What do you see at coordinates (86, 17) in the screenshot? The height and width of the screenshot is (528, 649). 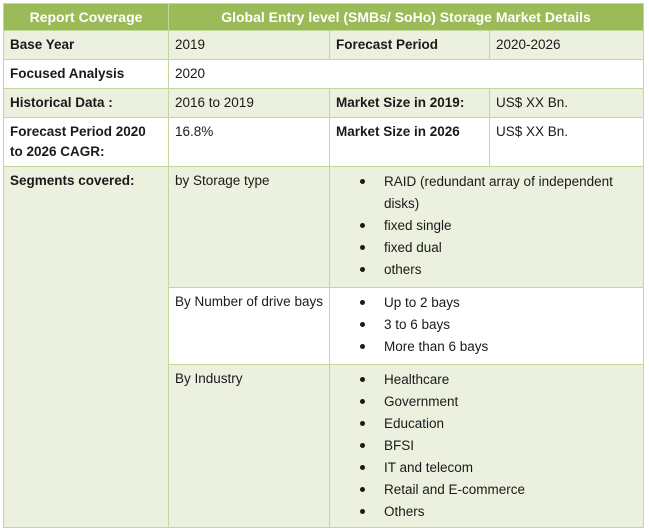 I see `header-report-coverage: Report Coverage` at bounding box center [86, 17].